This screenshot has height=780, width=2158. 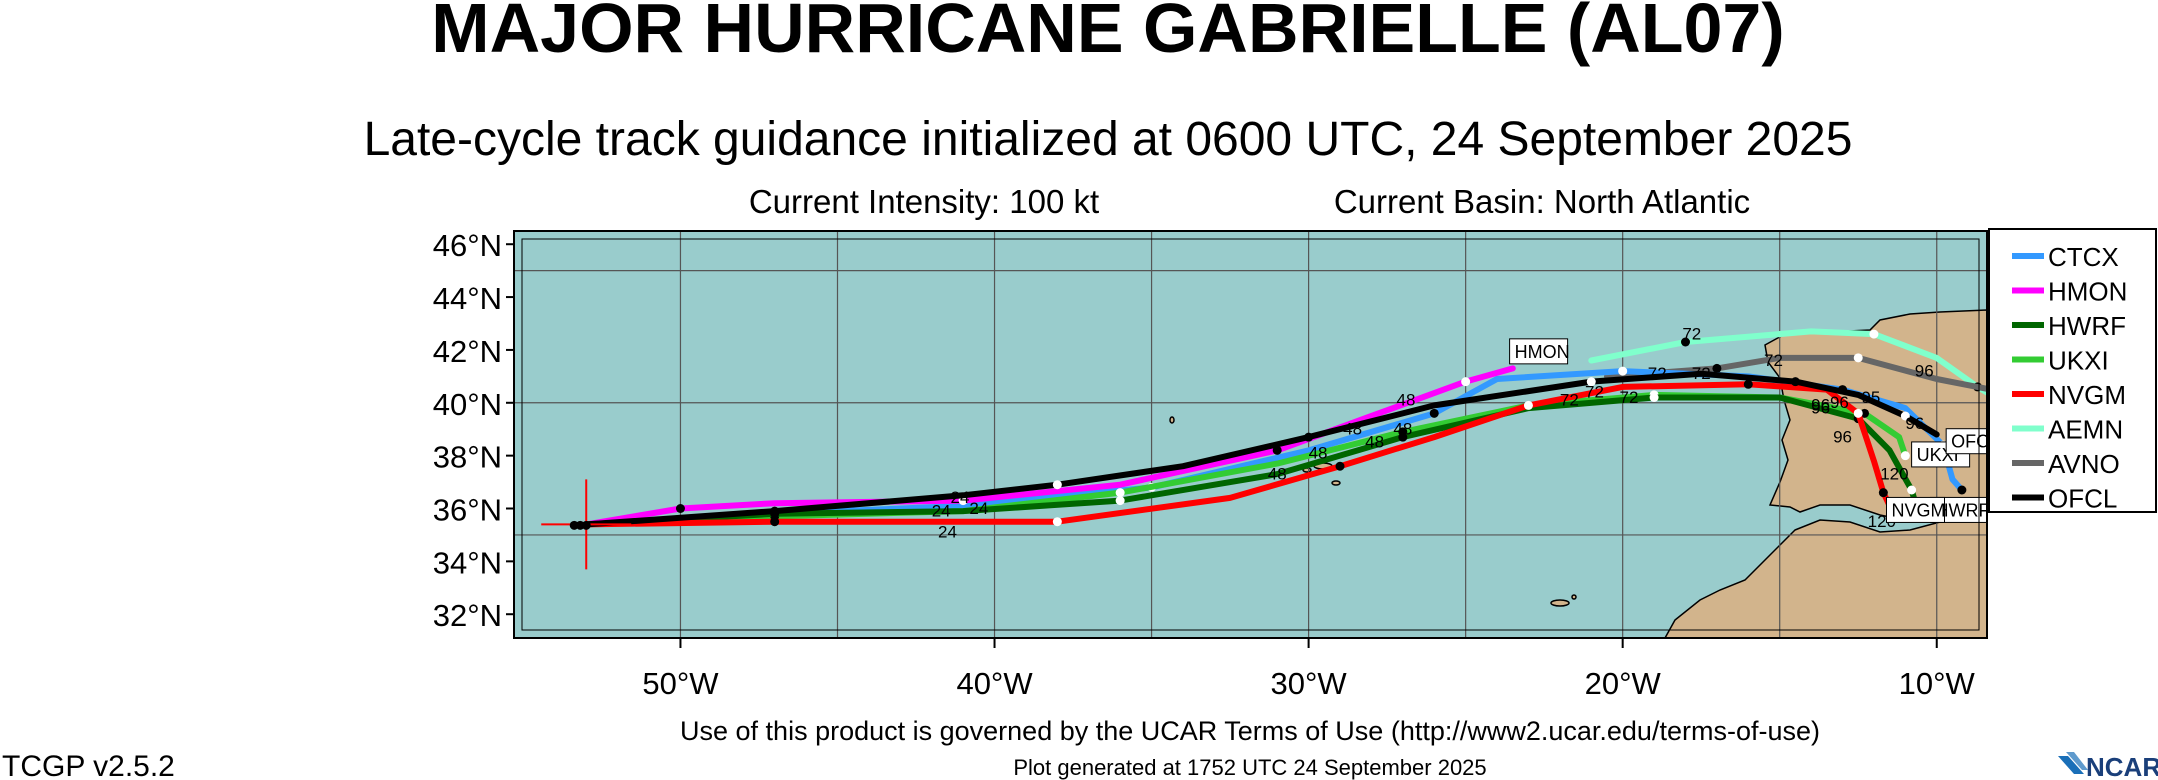 I want to click on iberian-peninsula, so click(x=1875, y=415).